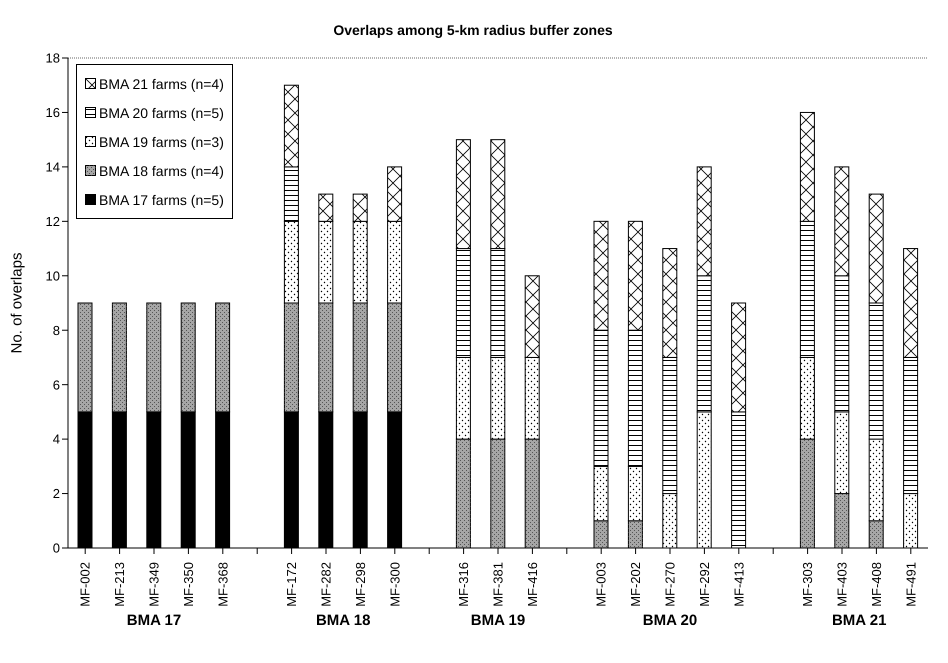 This screenshot has width=948, height=663. Describe the element at coordinates (154, 620) in the screenshot. I see `text: BMA 17` at that location.